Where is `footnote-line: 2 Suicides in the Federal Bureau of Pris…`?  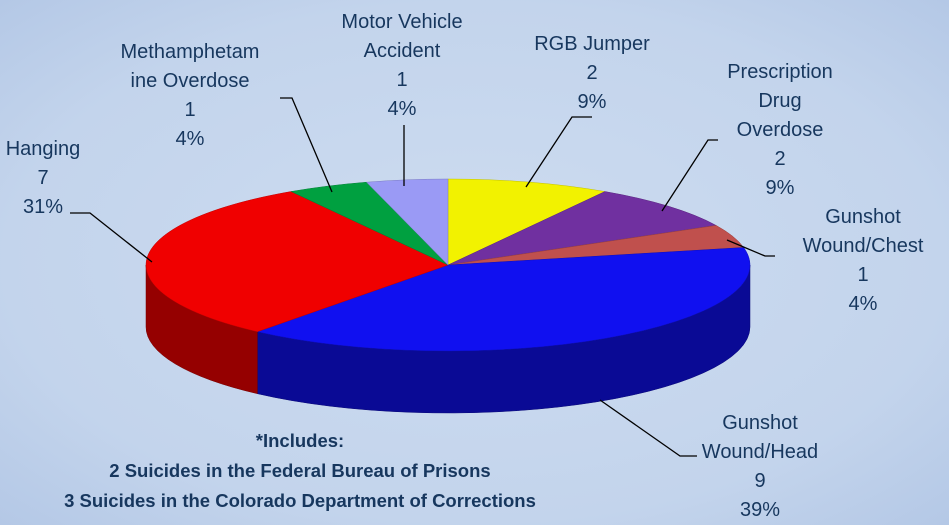
footnote-line: 2 Suicides in the Federal Bureau of Pris… is located at coordinates (300, 470).